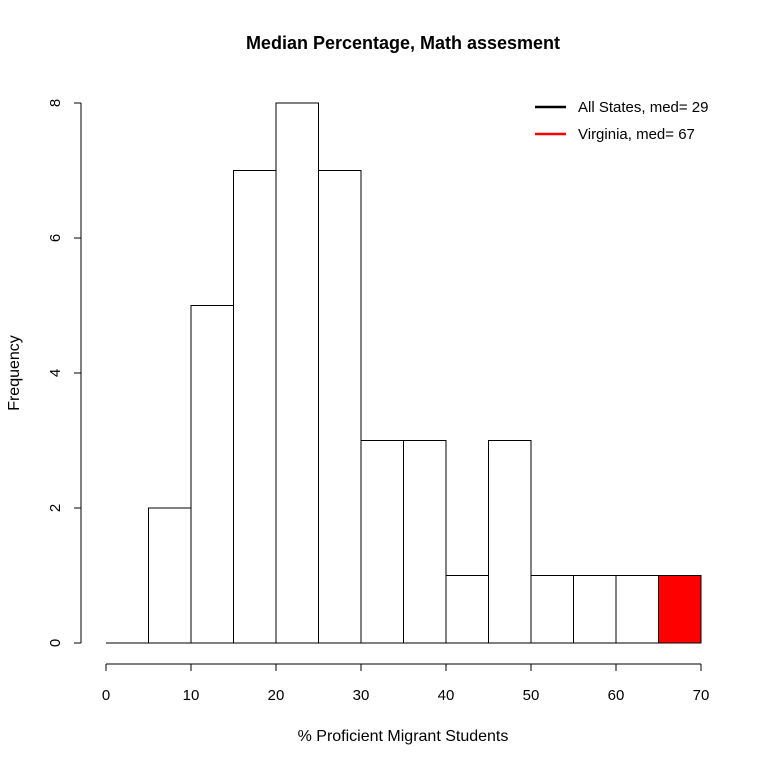 The image size is (767, 767). I want to click on histogram-bar-highlight, so click(680, 609).